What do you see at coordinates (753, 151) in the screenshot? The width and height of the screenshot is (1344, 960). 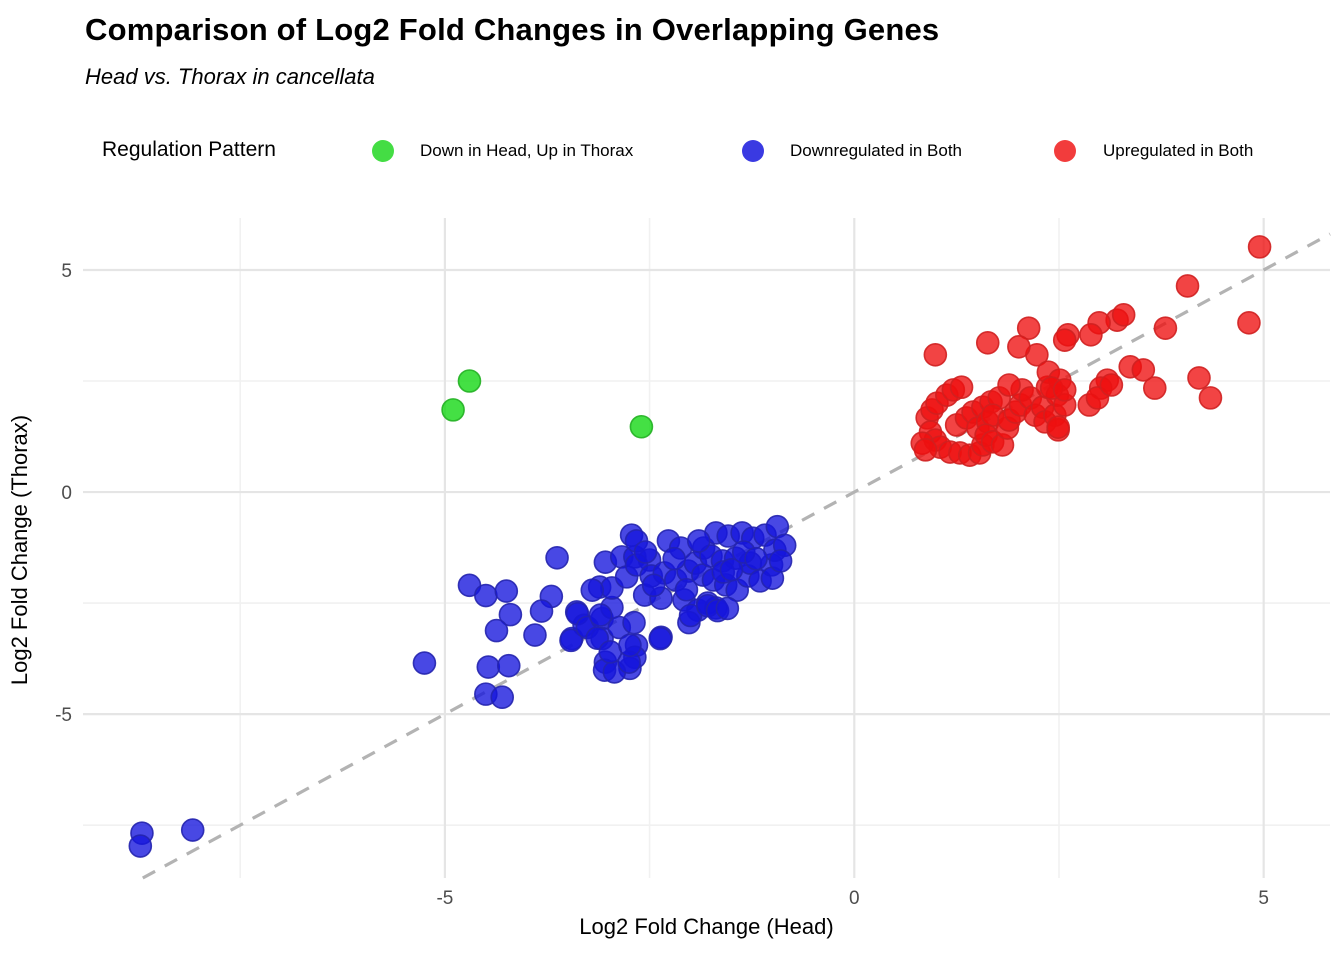 I see `legend-dot-blue-icon` at bounding box center [753, 151].